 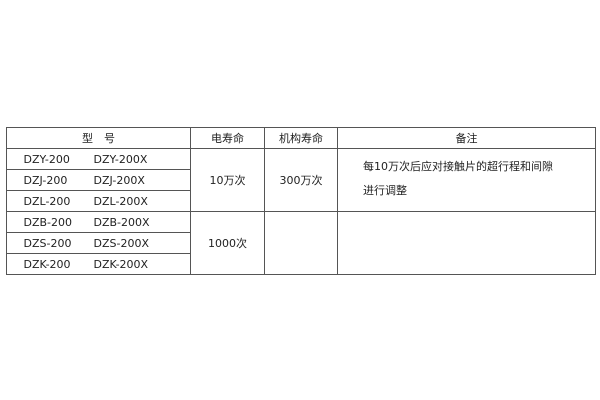 I want to click on note-cell: 每10万次后应对接触片的超行程和间隙 进行调整, so click(x=466, y=180).